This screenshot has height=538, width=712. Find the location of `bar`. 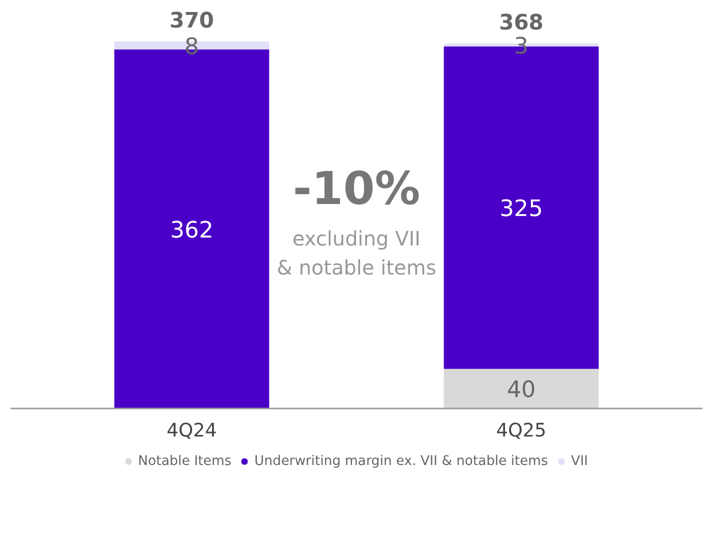

bar is located at coordinates (521, 388).